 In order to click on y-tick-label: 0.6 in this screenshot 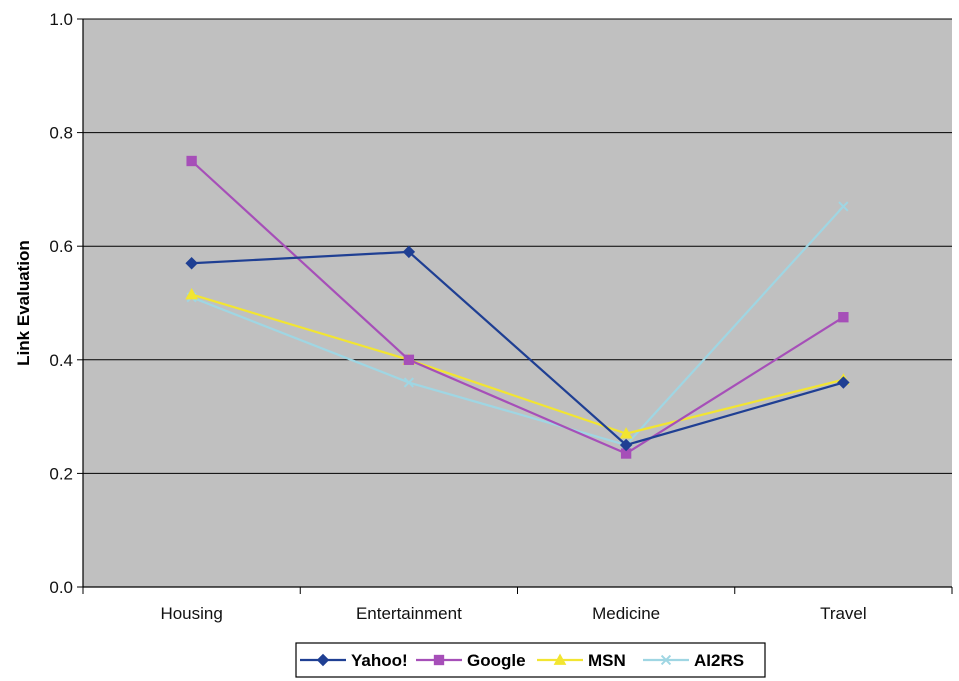, I will do `click(61, 246)`.